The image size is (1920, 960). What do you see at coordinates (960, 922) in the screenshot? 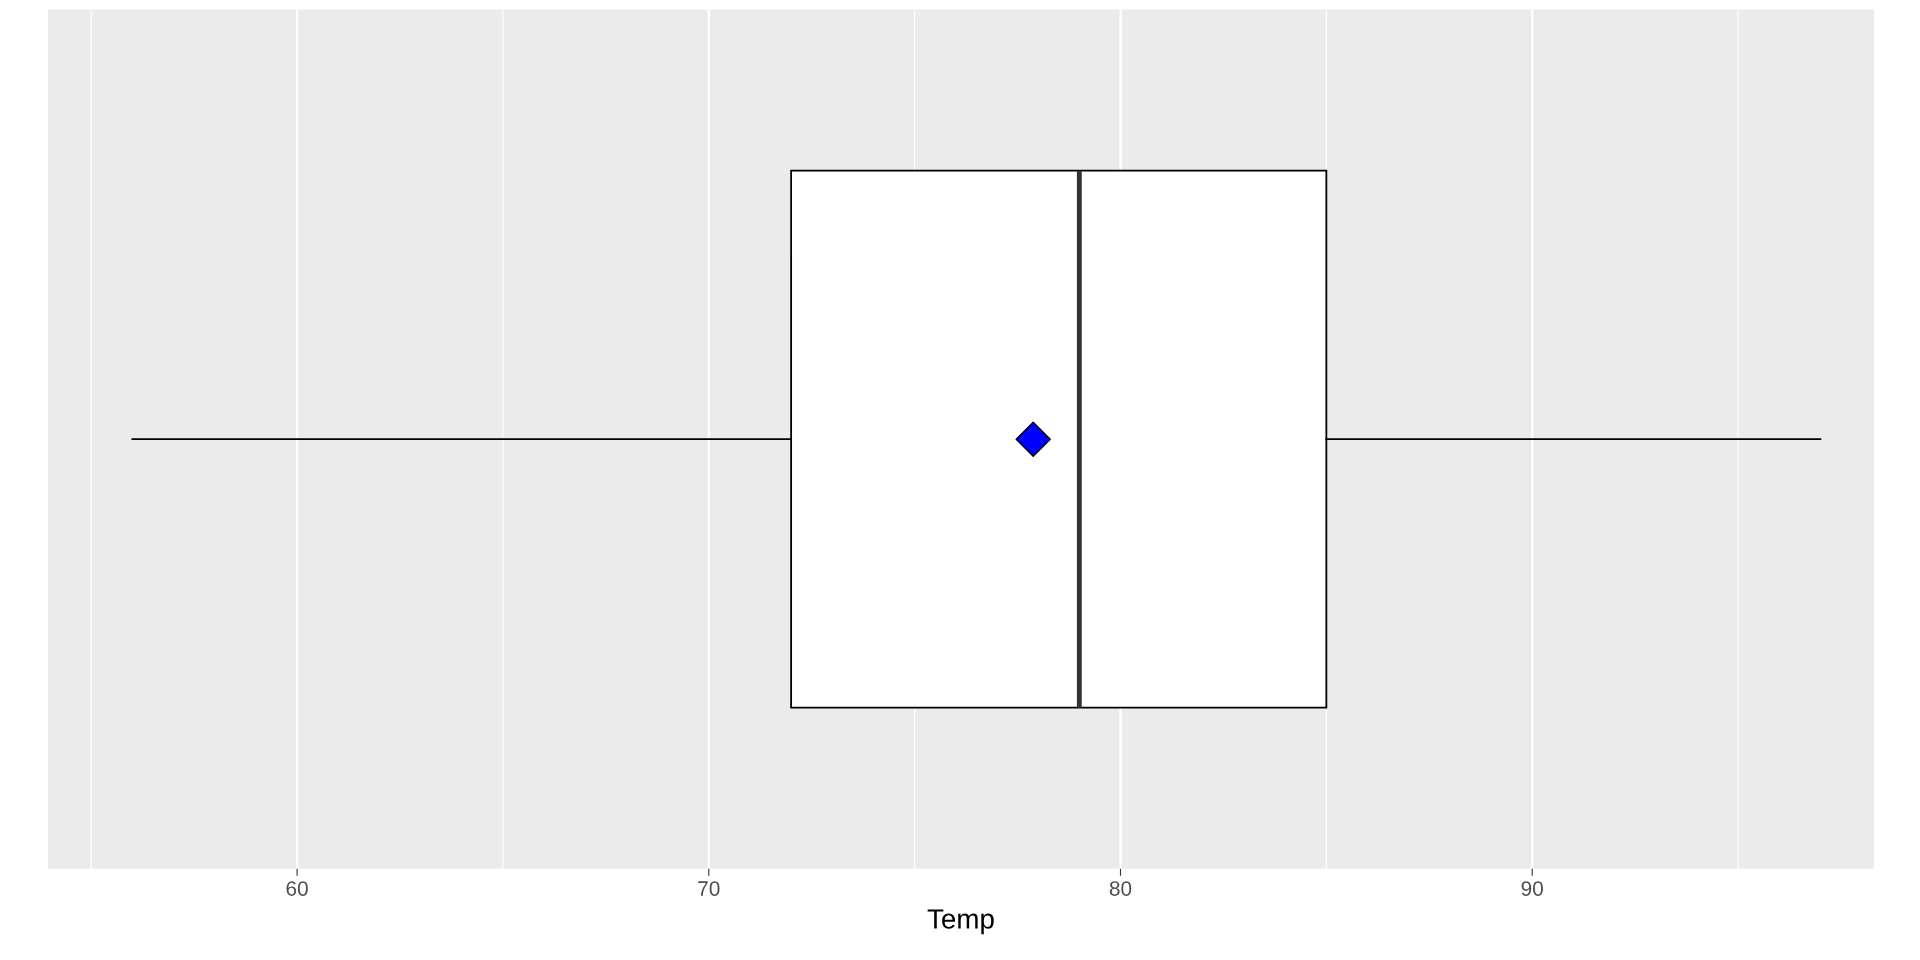
I see `x-axis-title: Temp` at bounding box center [960, 922].